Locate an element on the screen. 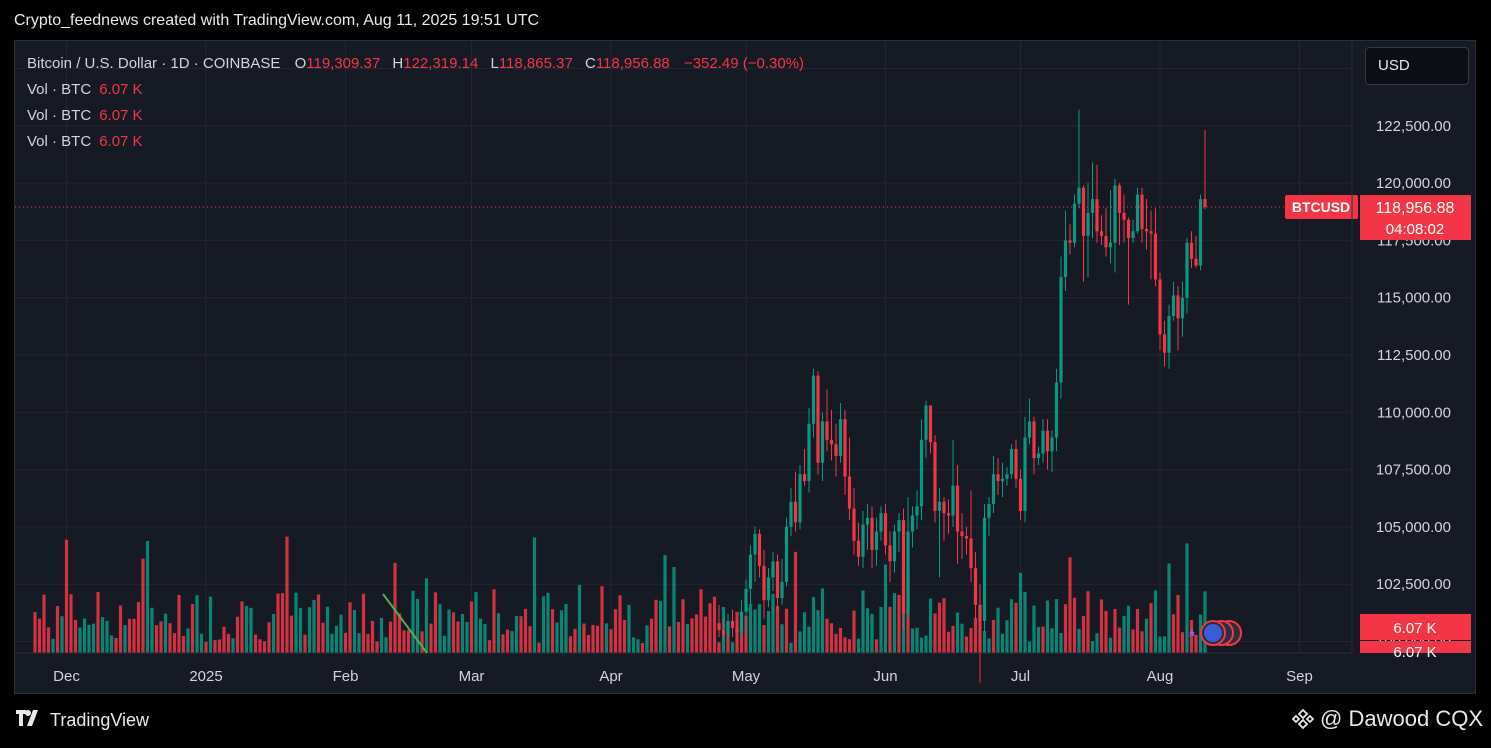  drawing-trend-line is located at coordinates (405, 623).